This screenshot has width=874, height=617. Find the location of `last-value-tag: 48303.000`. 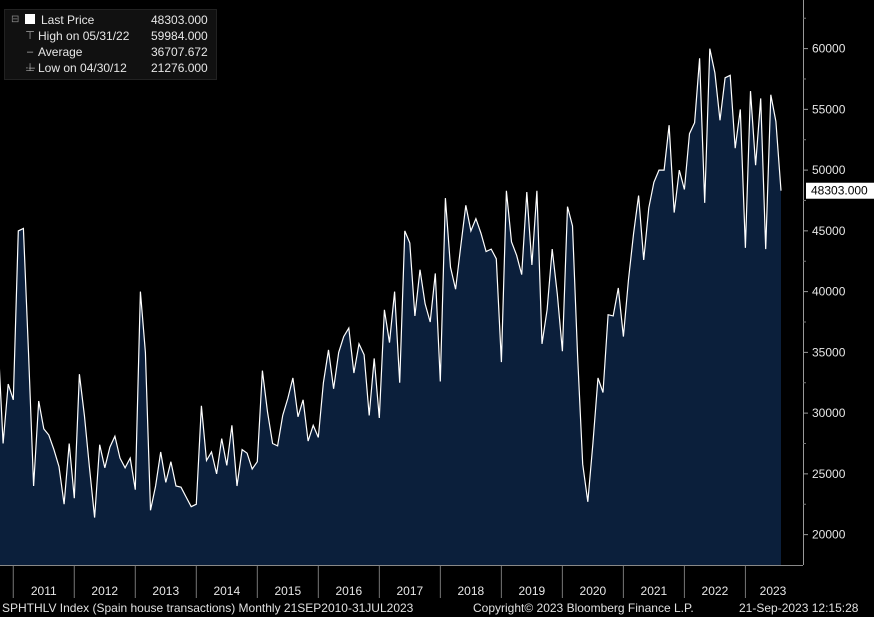

last-value-tag: 48303.000 is located at coordinates (840, 190).